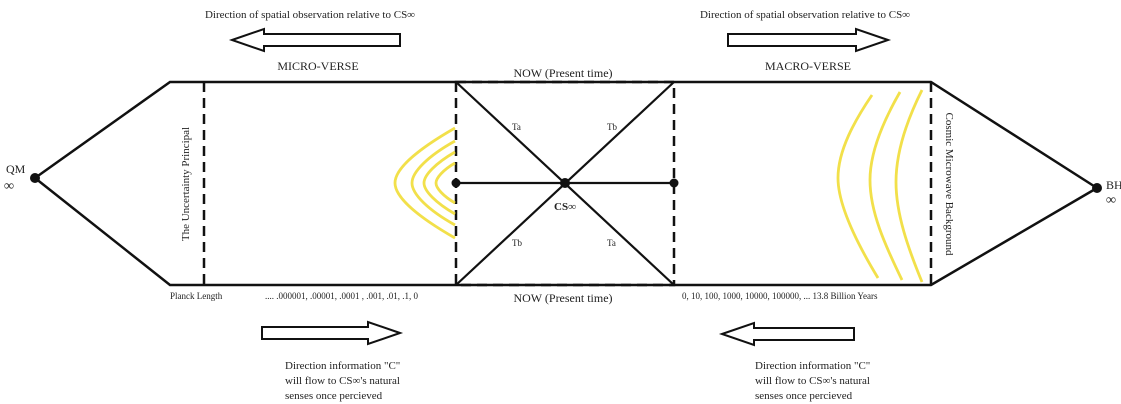 The height and width of the screenshot is (404, 1121). What do you see at coordinates (611, 243) in the screenshot?
I see `ta-lower-label: Ta` at bounding box center [611, 243].